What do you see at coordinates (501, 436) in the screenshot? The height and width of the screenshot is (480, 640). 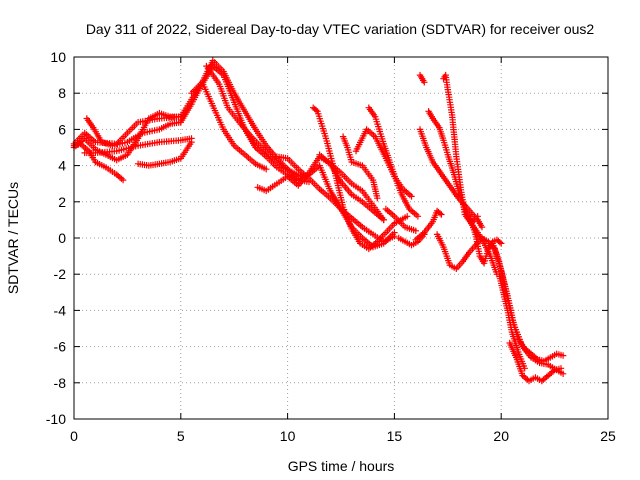 I see `x-tick-label: 20` at bounding box center [501, 436].